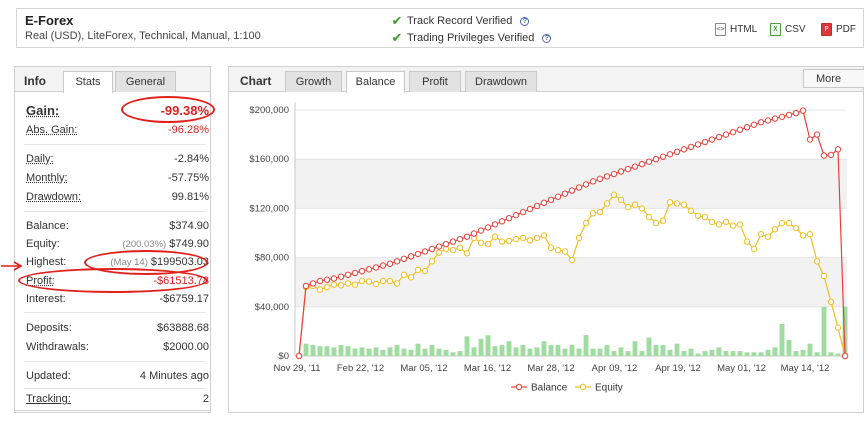  Describe the element at coordinates (49, 20) in the screenshot. I see `account-name: E-Forex` at that location.